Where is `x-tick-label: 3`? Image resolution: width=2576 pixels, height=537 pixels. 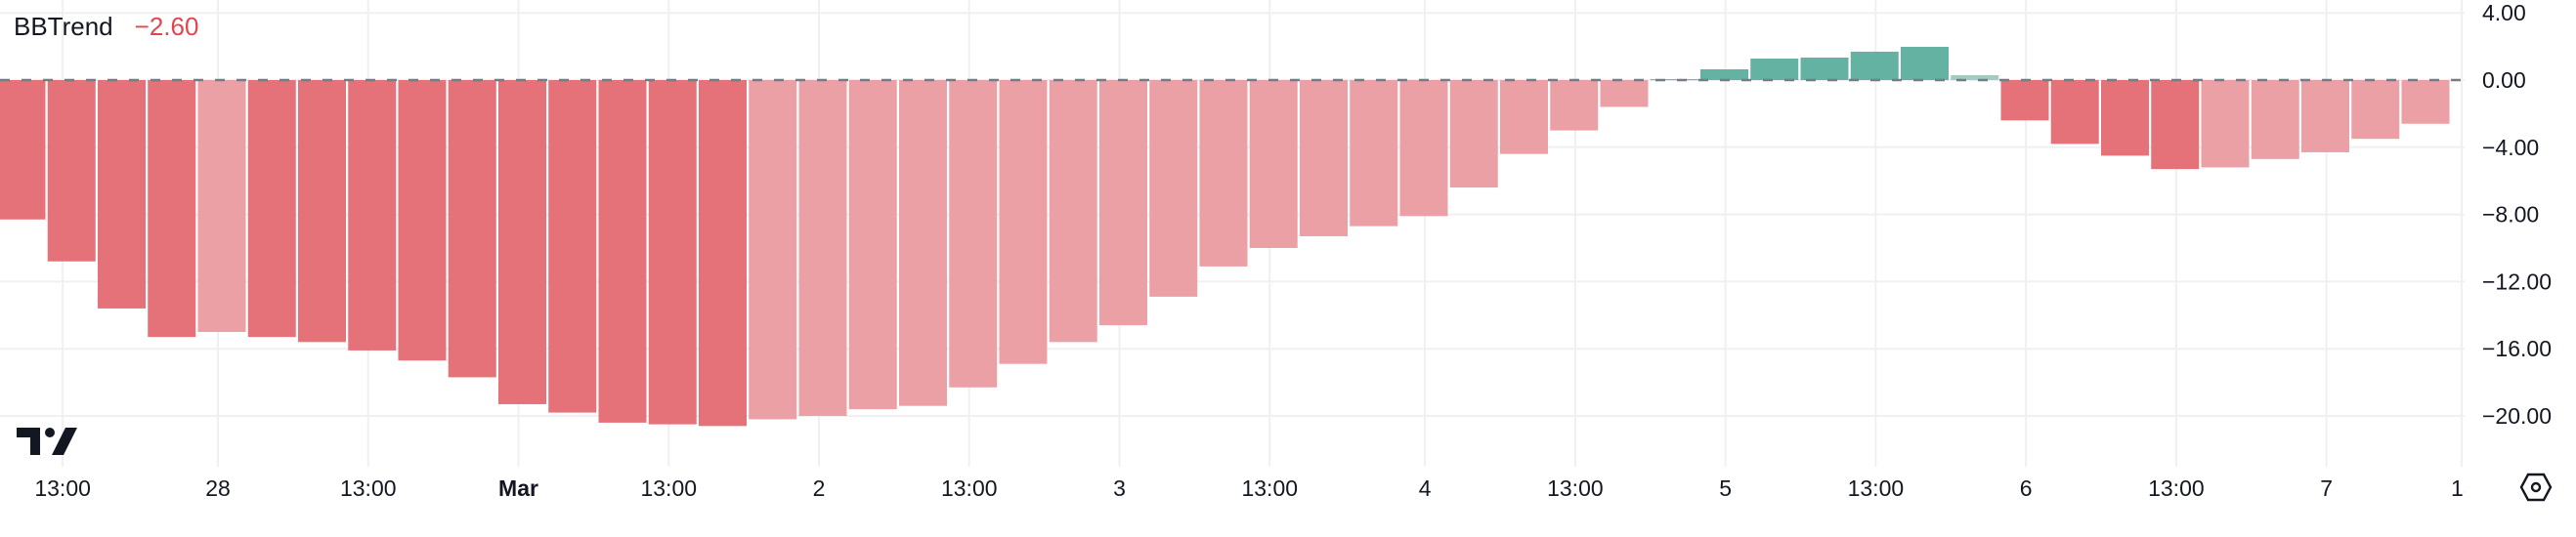 x-tick-label: 3 is located at coordinates (1120, 488).